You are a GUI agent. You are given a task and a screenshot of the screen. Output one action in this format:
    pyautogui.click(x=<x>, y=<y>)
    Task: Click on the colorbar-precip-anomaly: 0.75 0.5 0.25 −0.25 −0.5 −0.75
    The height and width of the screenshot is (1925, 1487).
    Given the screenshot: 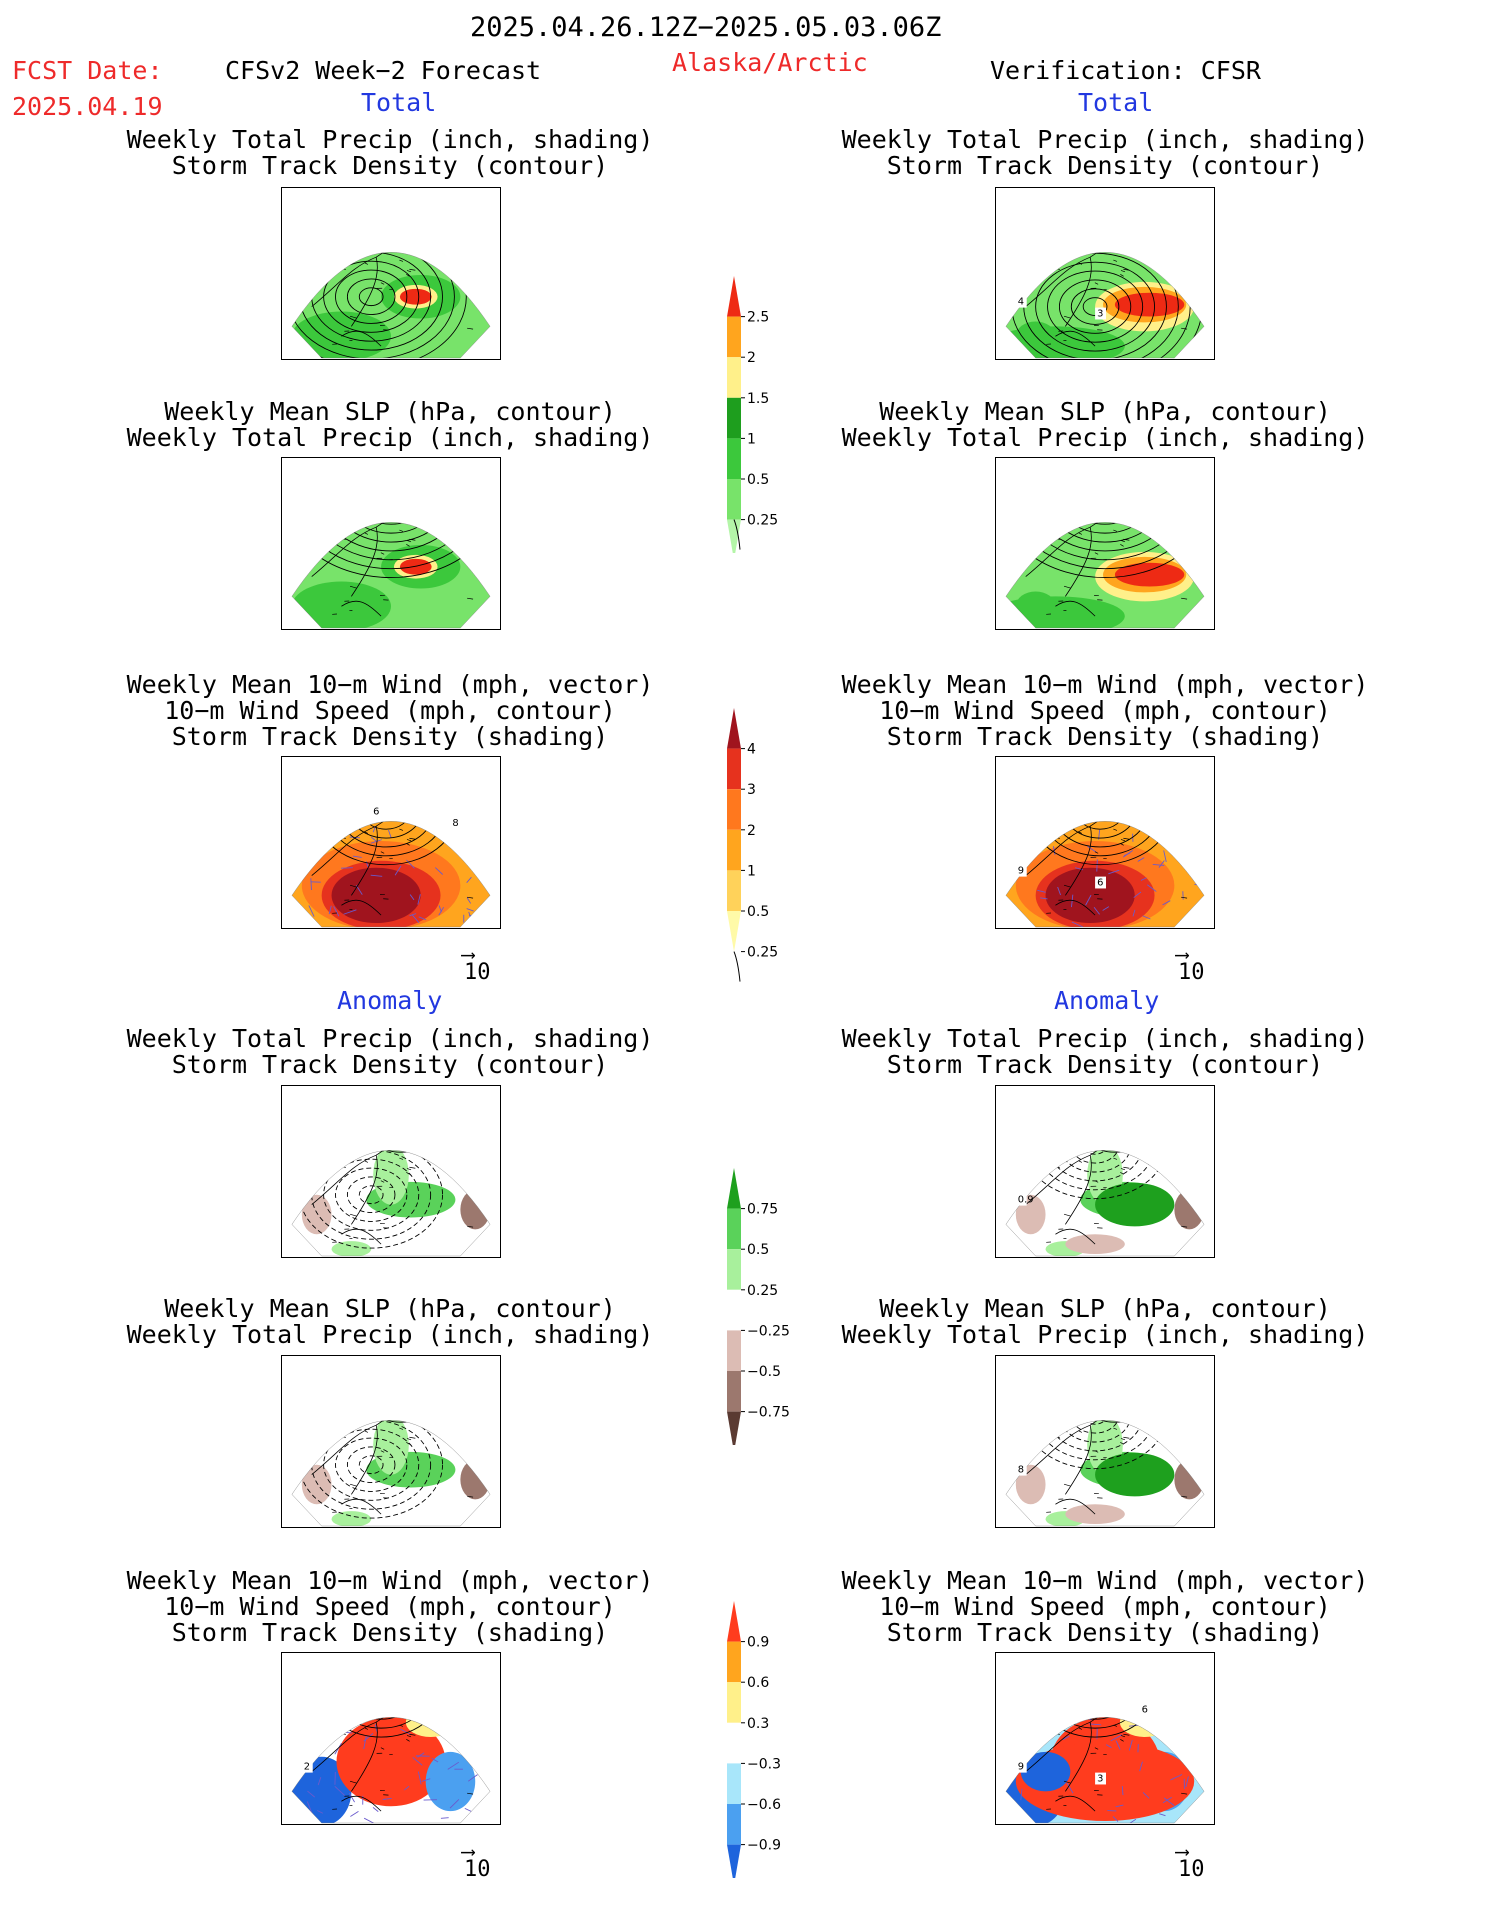 What is the action you would take?
    pyautogui.click(x=758, y=1306)
    